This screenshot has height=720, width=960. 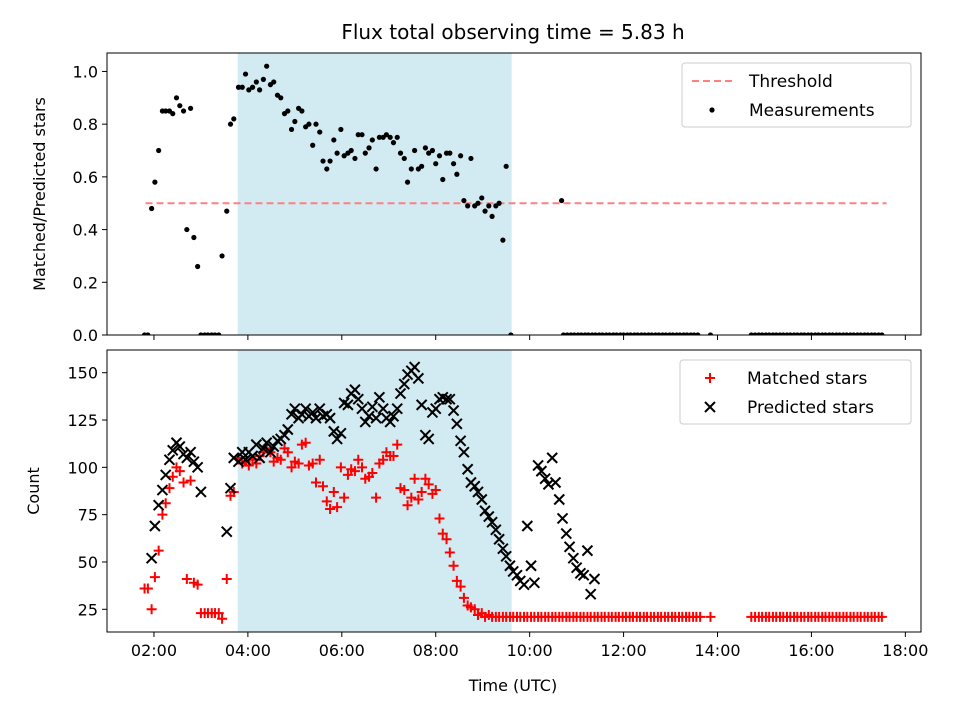 What do you see at coordinates (88, 609) in the screenshot?
I see `y-tick-label: 25` at bounding box center [88, 609].